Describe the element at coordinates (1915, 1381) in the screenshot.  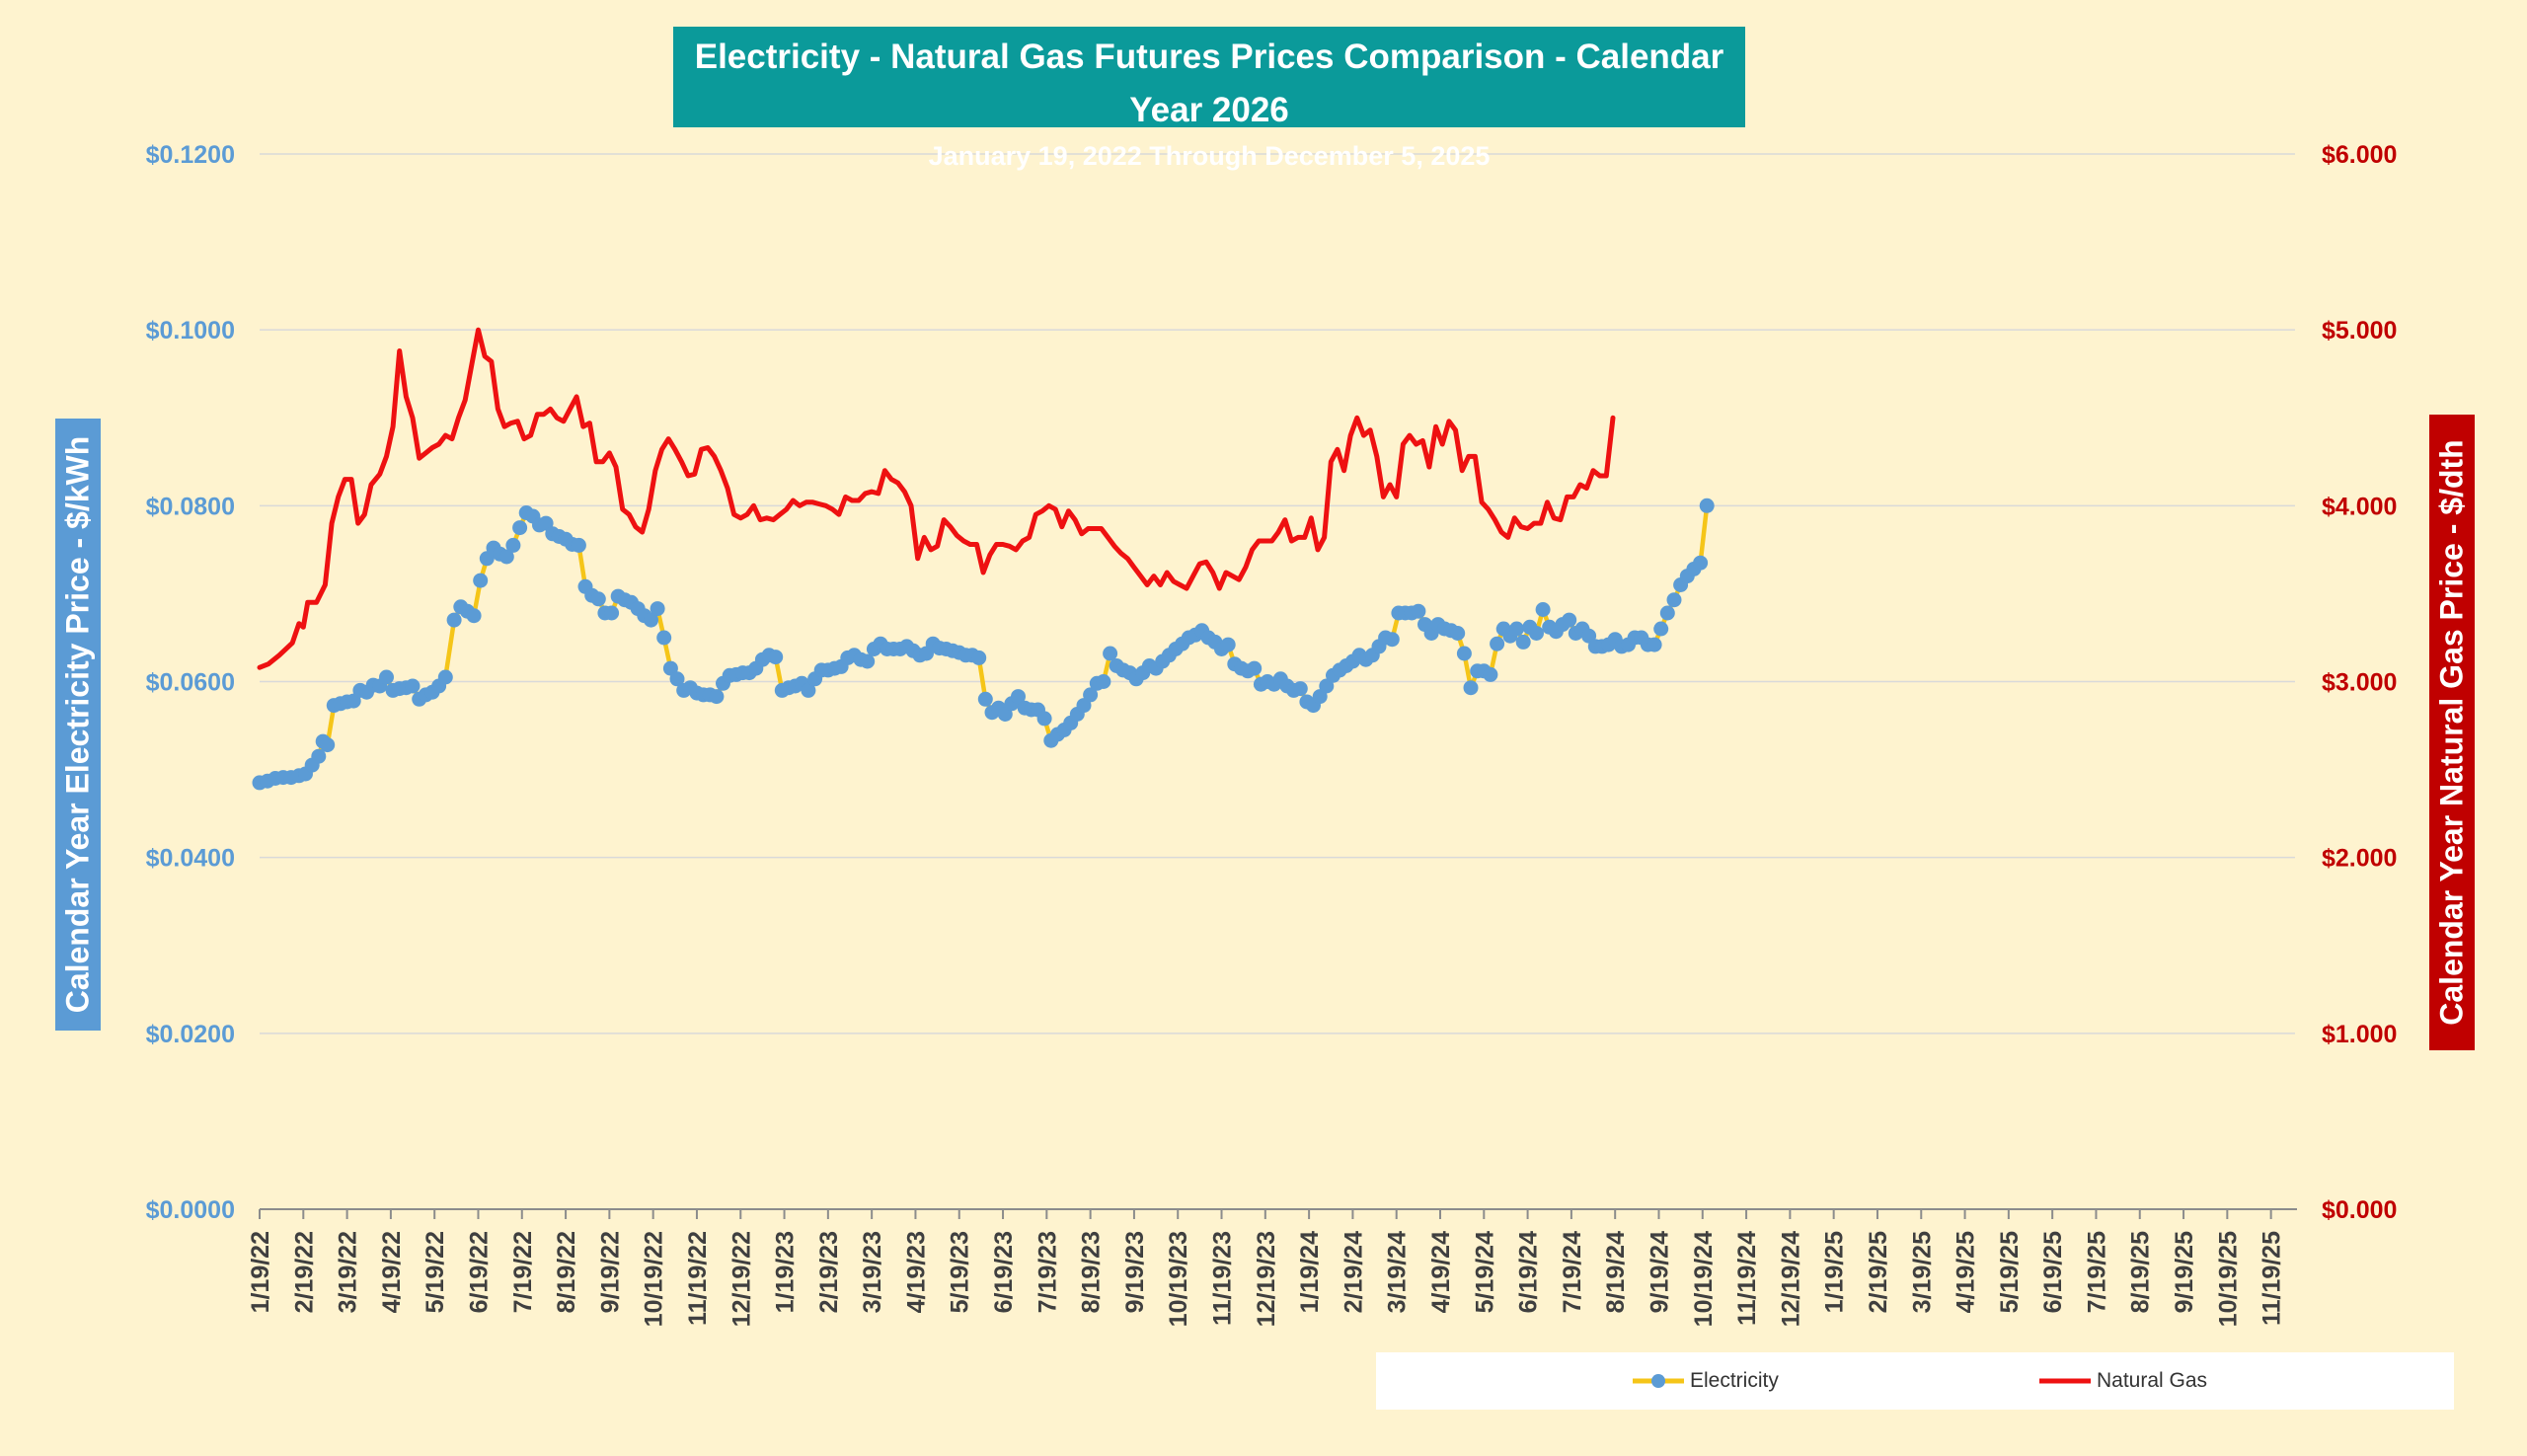
I see `legend: Electricity Natural Gas` at that location.